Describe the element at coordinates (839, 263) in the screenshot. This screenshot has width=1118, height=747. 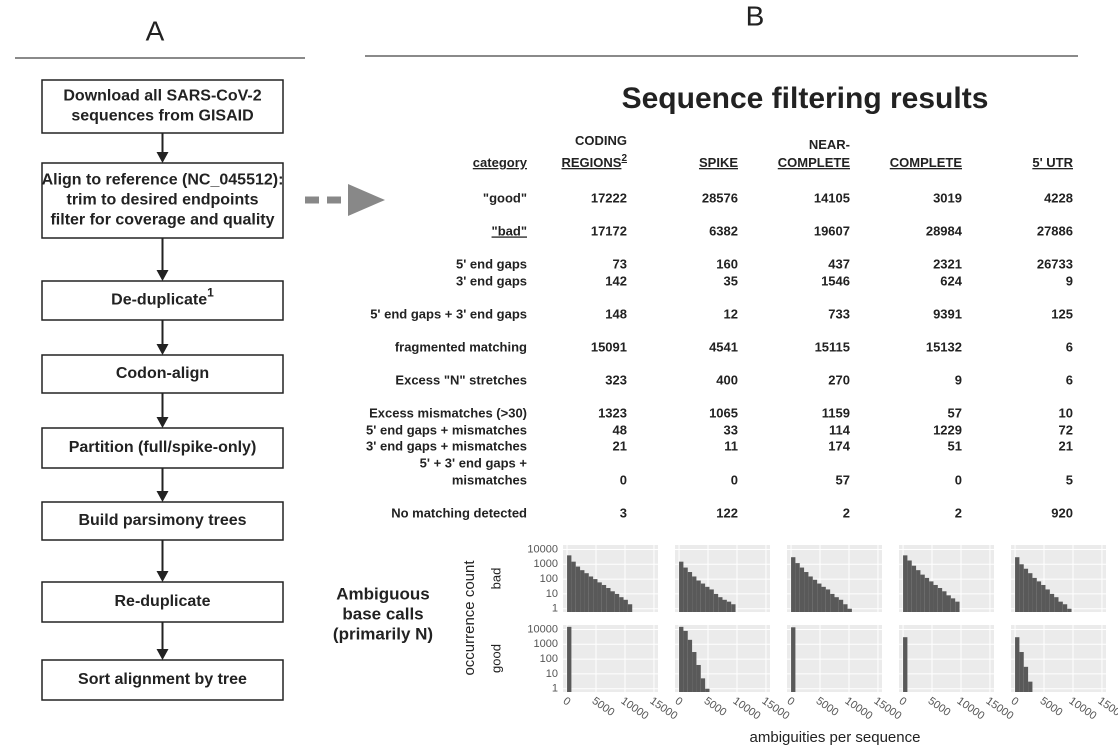
I see `cell-value: 437` at that location.